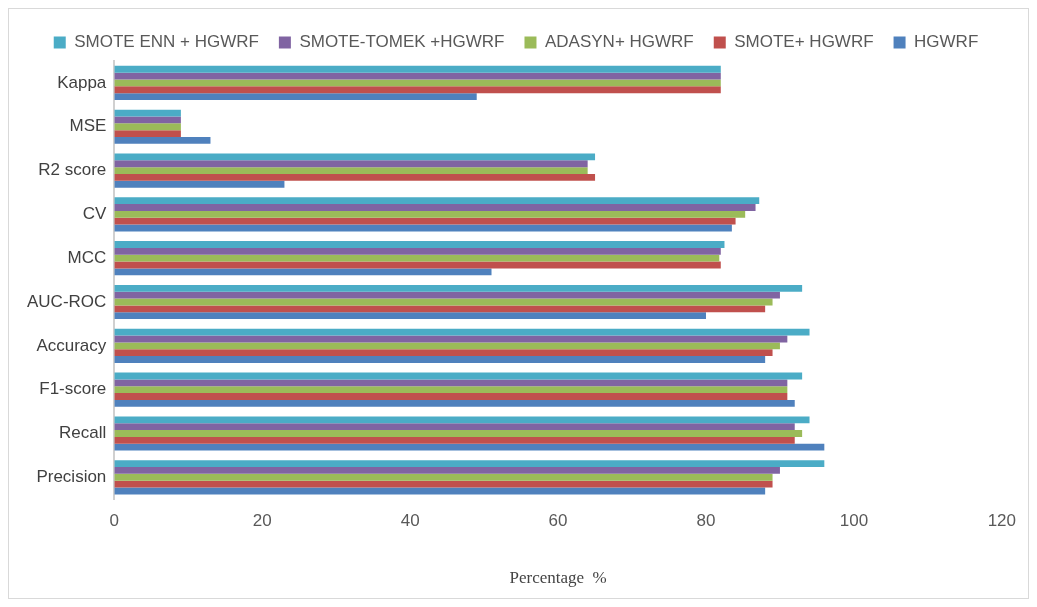 The height and width of the screenshot is (607, 1037). What do you see at coordinates (410, 521) in the screenshot?
I see `x-tick-label: 40` at bounding box center [410, 521].